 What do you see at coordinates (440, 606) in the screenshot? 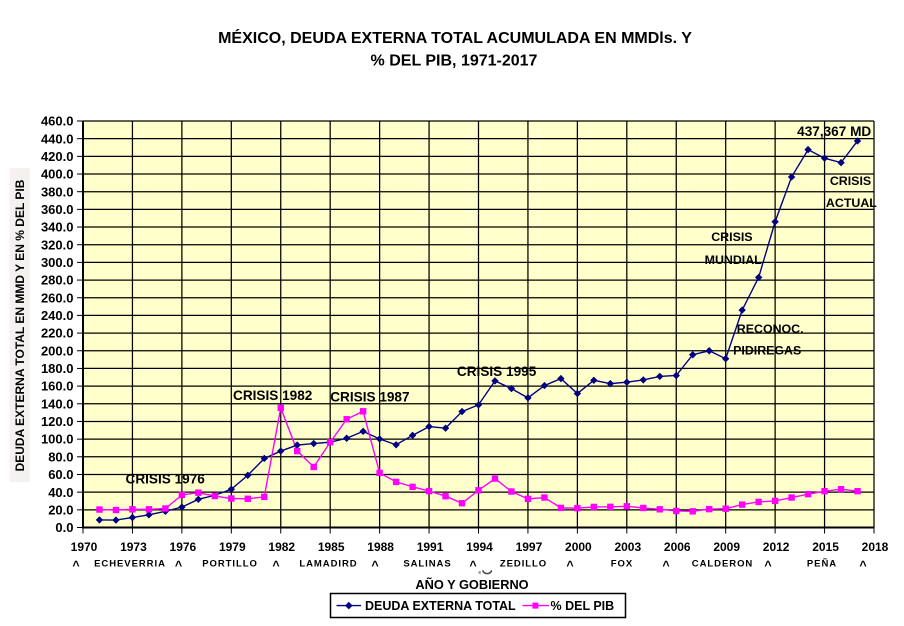
I see `svg-text: DEUDA EXTERNA TOTAL` at bounding box center [440, 606].